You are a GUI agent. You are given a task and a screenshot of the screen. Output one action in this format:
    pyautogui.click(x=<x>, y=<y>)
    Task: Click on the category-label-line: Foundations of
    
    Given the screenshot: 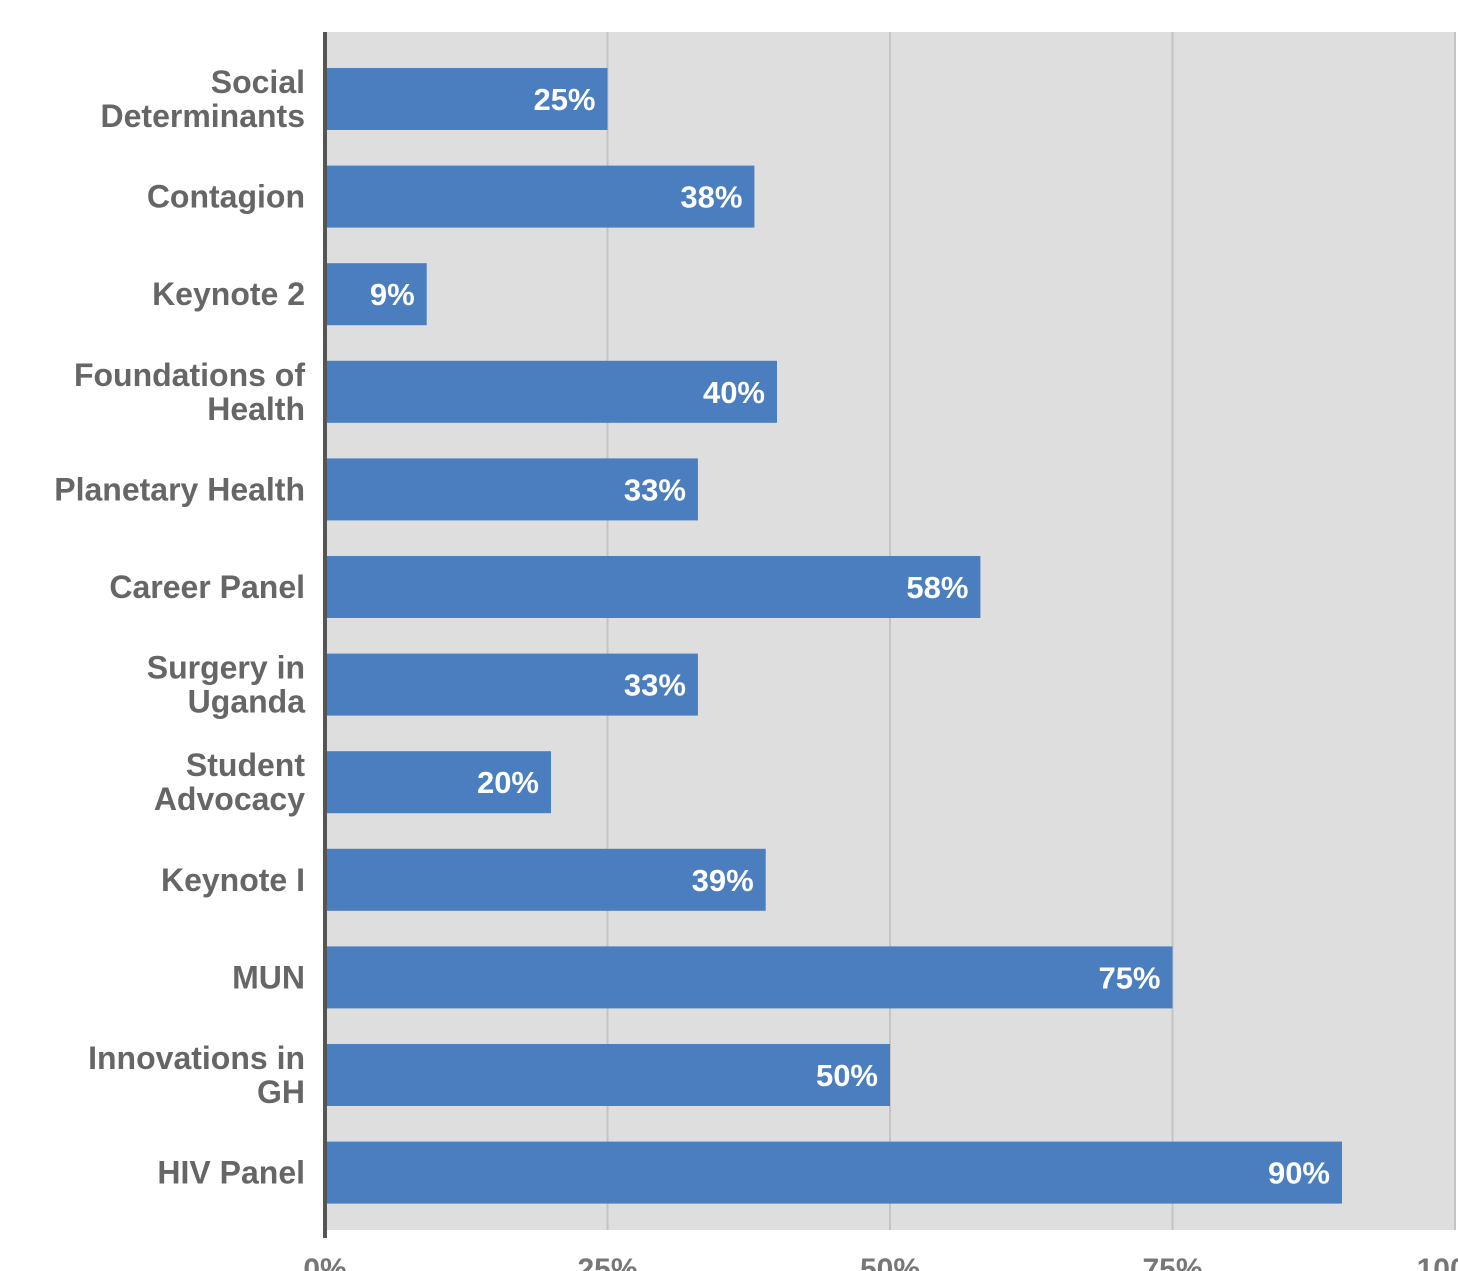 What is the action you would take?
    pyautogui.click(x=189, y=375)
    